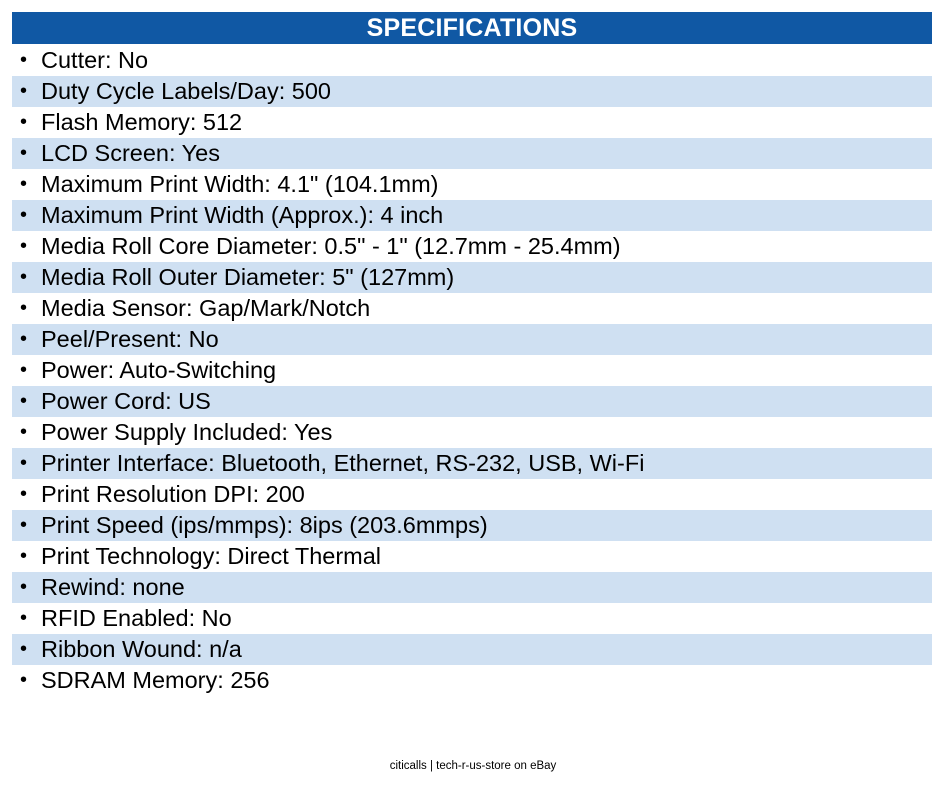  What do you see at coordinates (211, 556) in the screenshot?
I see `spec-item-text: Print Technology: Direct Thermal` at bounding box center [211, 556].